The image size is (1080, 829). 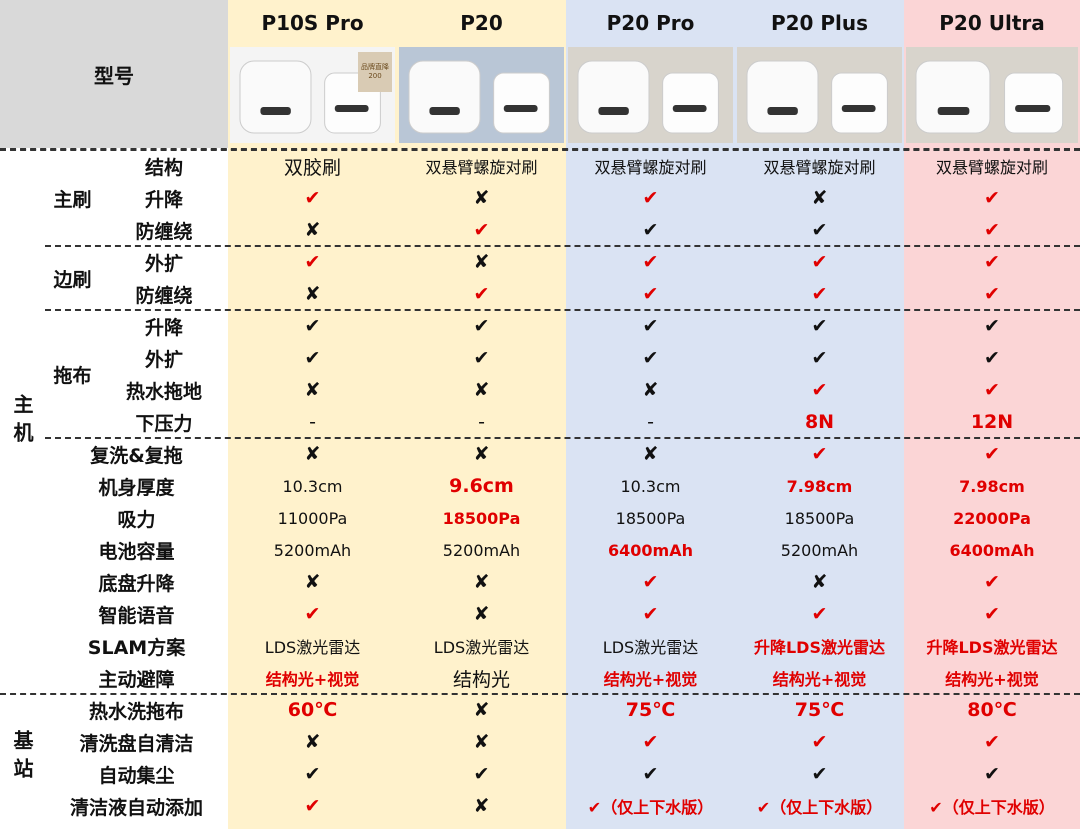 What do you see at coordinates (22, 758) in the screenshot?
I see `section-label: 基站` at bounding box center [22, 758].